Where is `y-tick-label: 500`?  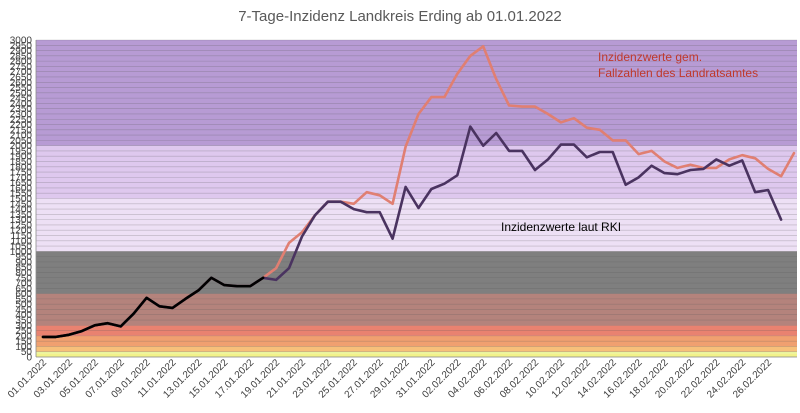
y-tick-label: 500 is located at coordinates (23, 305).